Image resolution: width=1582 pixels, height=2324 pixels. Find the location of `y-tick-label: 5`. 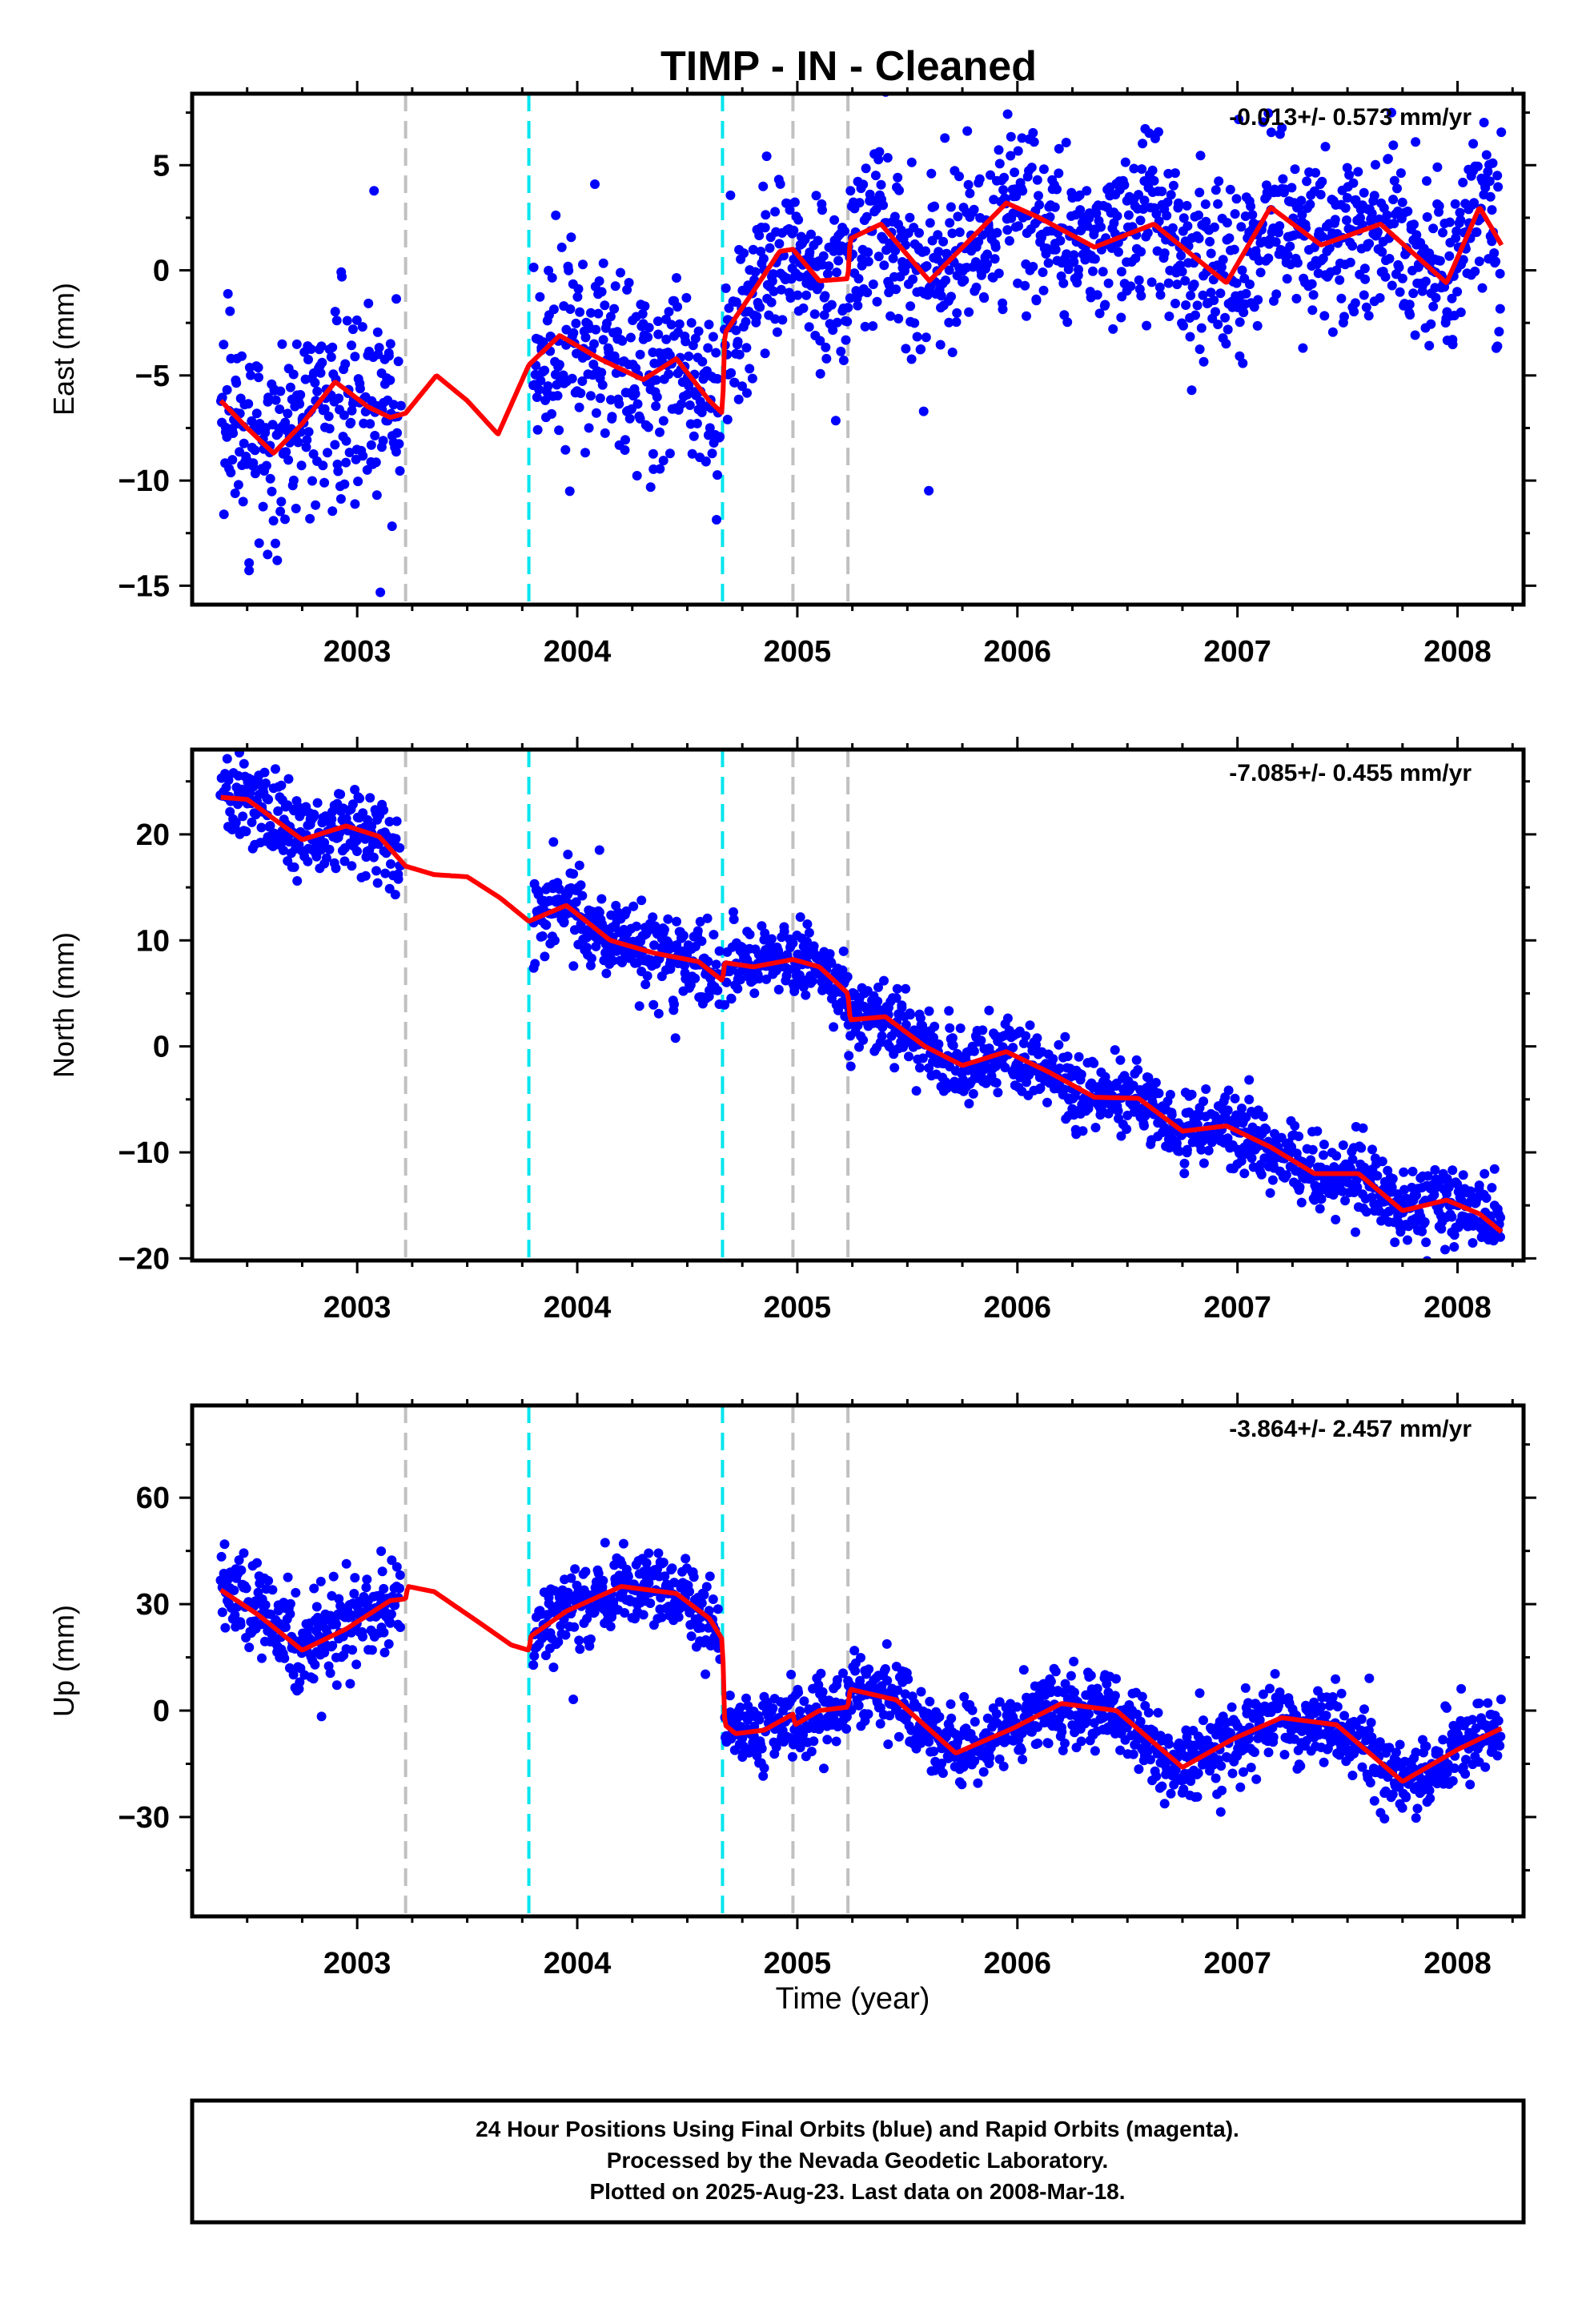

y-tick-label: 5 is located at coordinates (161, 166).